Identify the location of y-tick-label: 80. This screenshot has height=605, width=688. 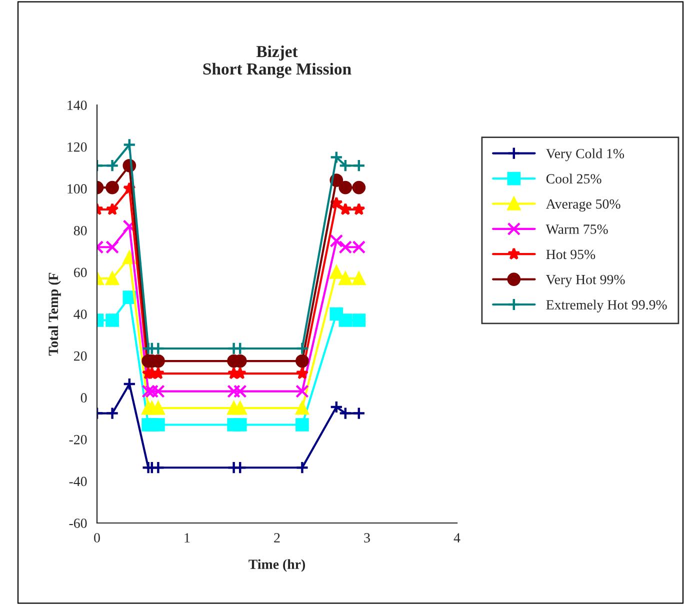
(80, 231).